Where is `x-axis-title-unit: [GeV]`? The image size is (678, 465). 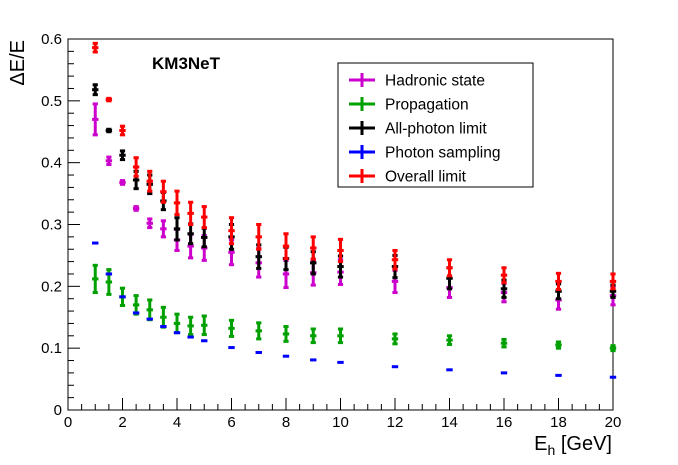
x-axis-title-unit: [GeV] is located at coordinates (583, 444).